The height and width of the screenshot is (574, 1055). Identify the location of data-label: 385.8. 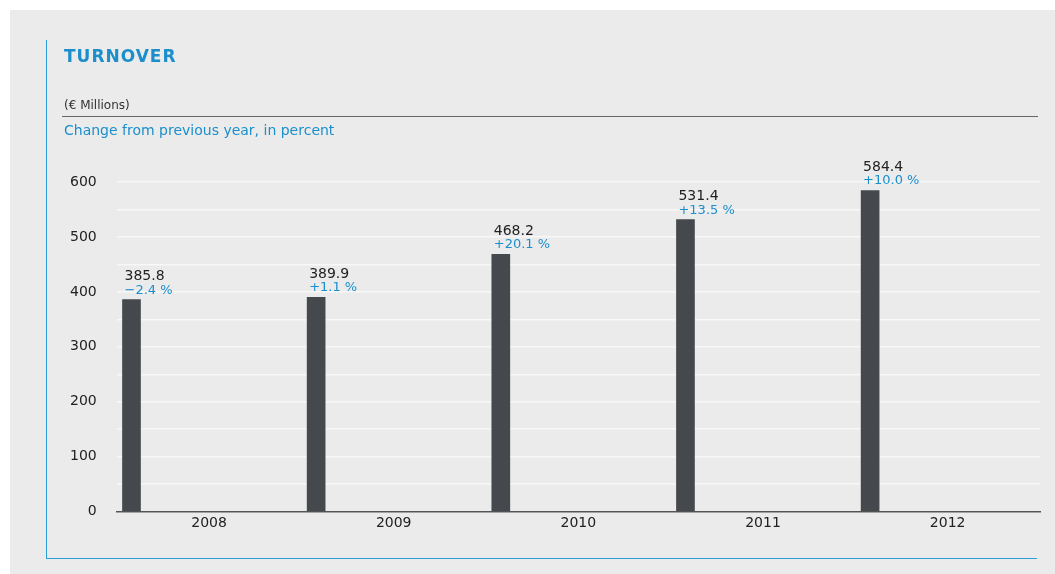
(144, 275).